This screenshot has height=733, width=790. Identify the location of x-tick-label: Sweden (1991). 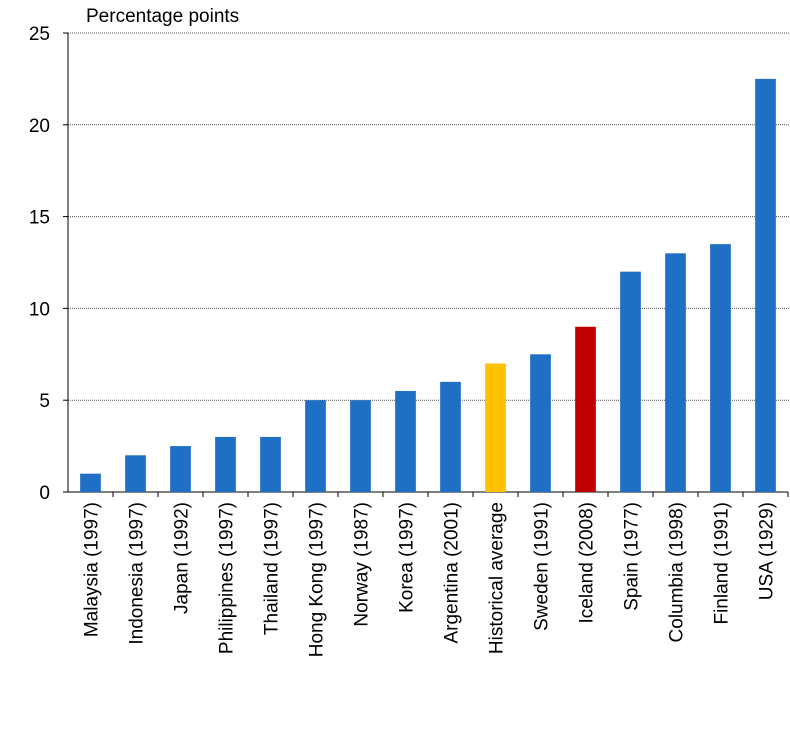
(542, 566).